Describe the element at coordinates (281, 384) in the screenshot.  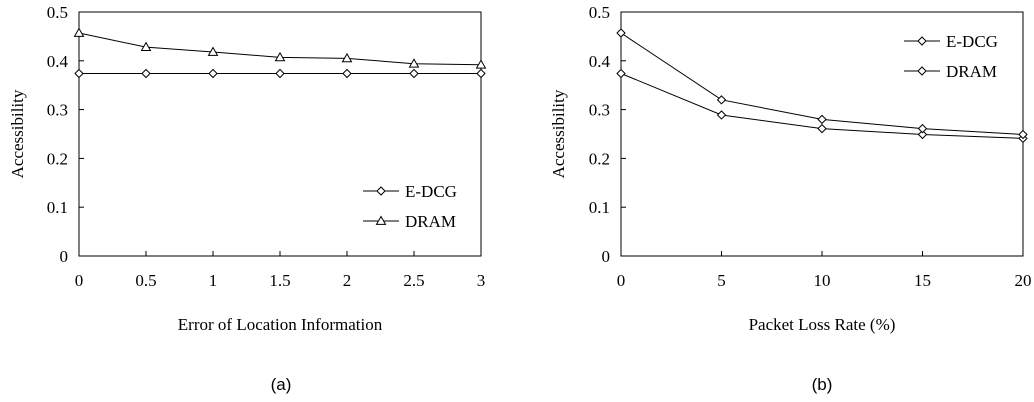
I see `panel-caption: (a)` at that location.